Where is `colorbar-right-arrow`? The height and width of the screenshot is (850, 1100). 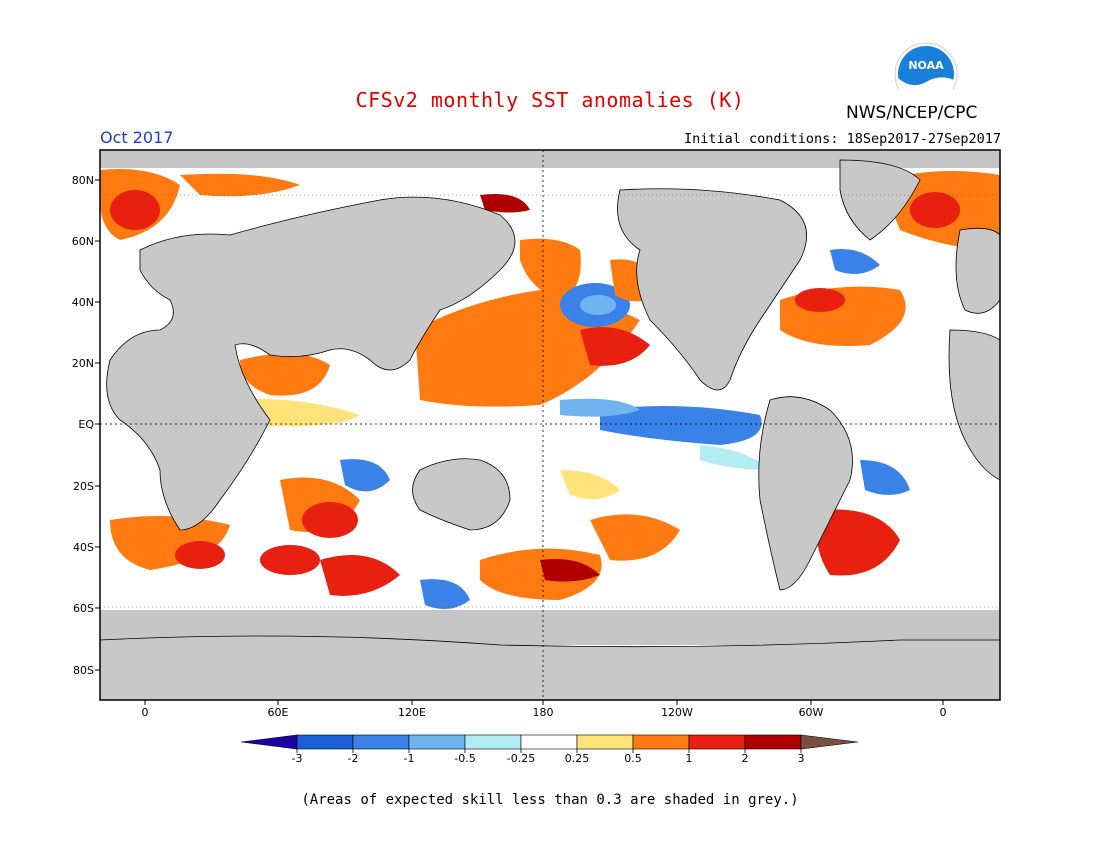
colorbar-right-arrow is located at coordinates (829, 742).